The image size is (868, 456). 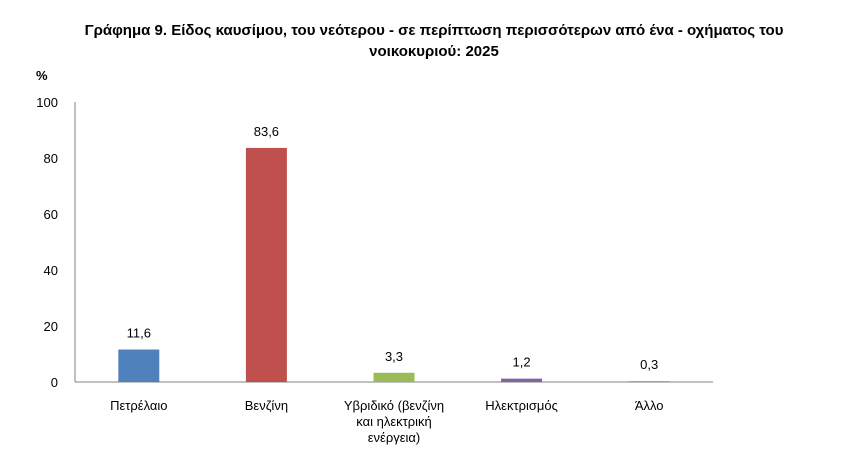 I want to click on x-tick-label: Πετρέλαιο, so click(x=138, y=405).